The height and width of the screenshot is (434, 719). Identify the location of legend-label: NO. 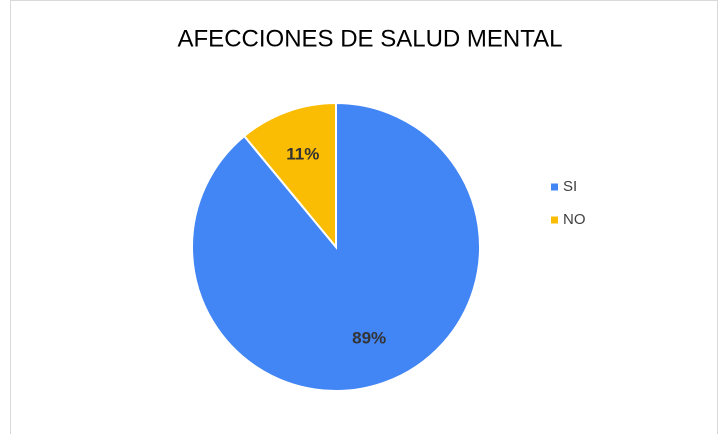
(574, 219).